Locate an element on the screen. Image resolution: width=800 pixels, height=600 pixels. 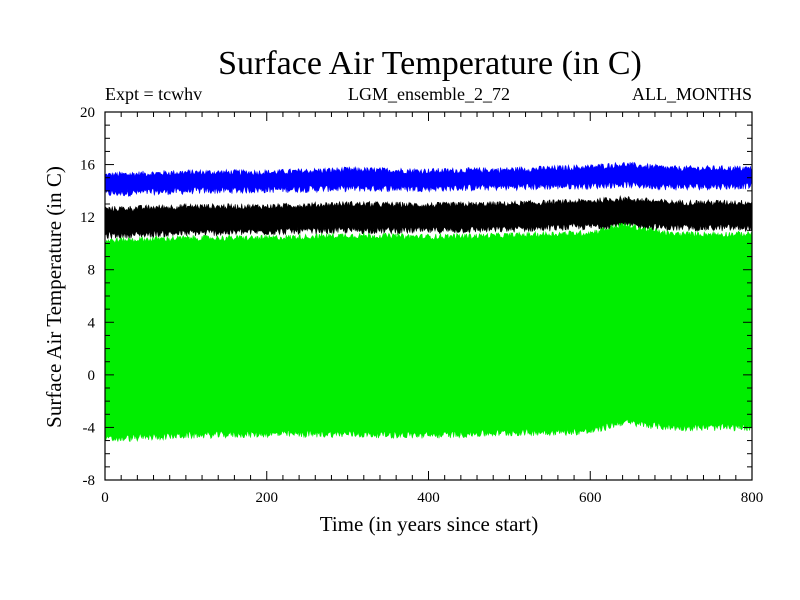
subtitle-left: Expt = tcwhv is located at coordinates (153, 94).